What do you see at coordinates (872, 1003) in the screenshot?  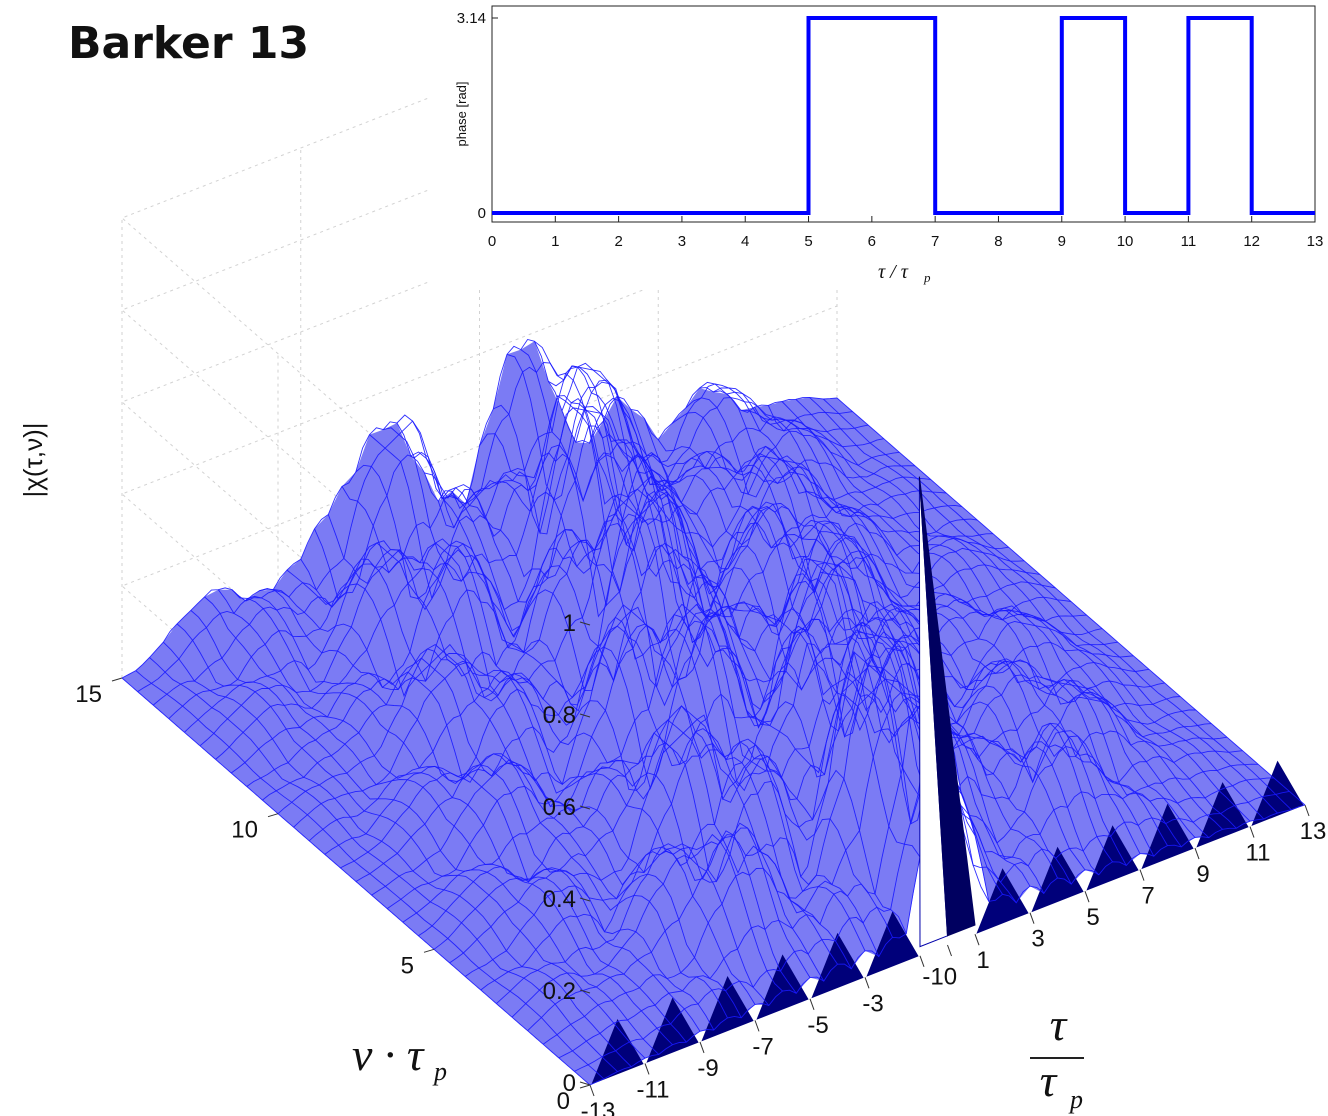 I see `x-tick-label: -3` at bounding box center [872, 1003].